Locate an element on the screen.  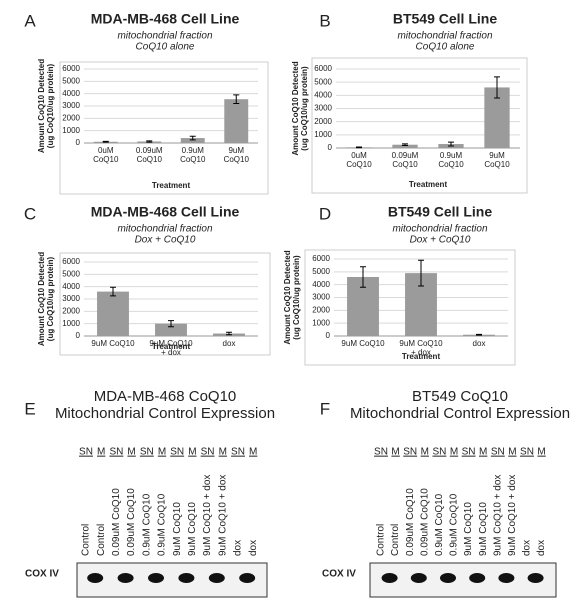
blot is located at coordinates (463, 580).